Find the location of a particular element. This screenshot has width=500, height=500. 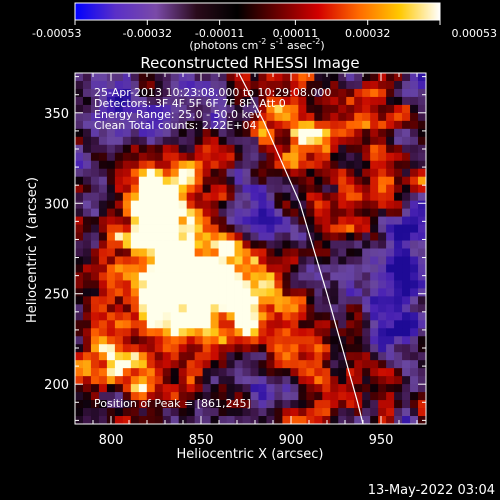

x-tick-label: 850 is located at coordinates (201, 440).